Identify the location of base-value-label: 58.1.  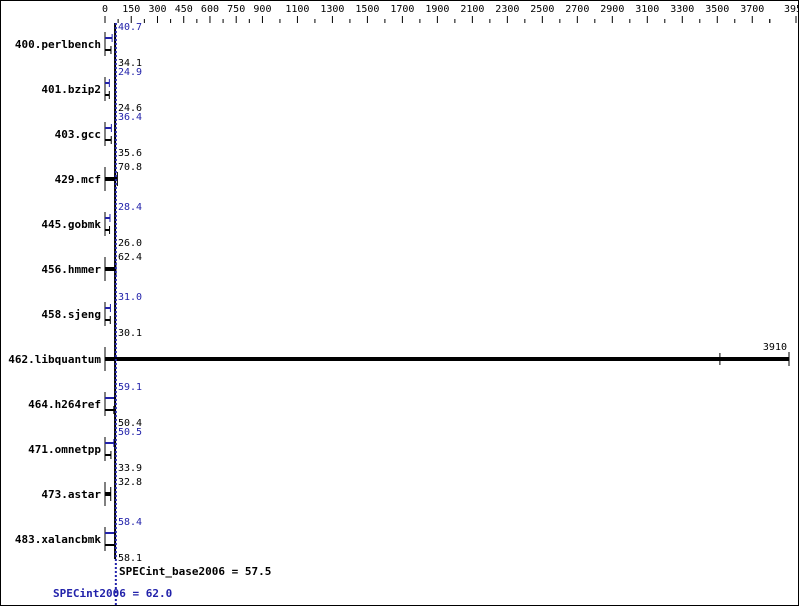
(130, 558).